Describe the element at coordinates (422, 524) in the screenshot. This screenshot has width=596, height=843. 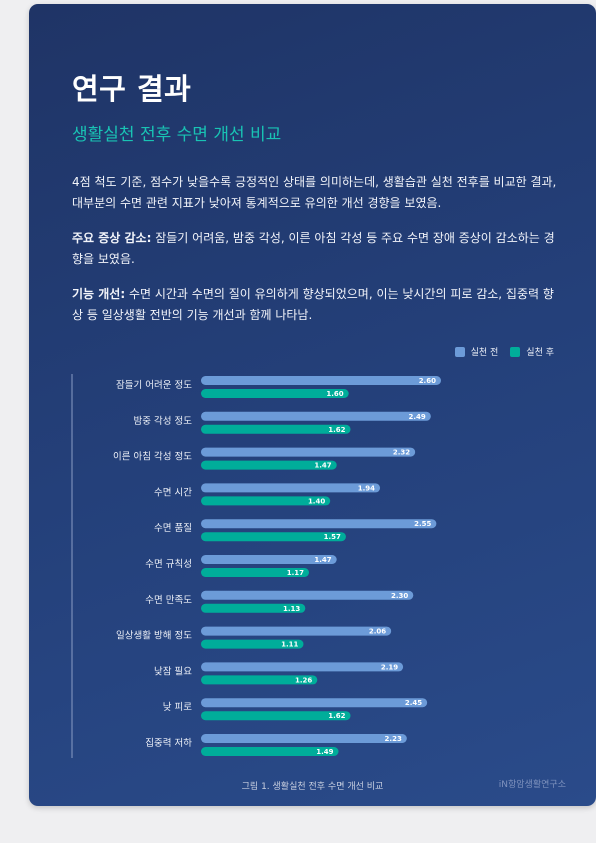
I see `bar-value-label: 2.55` at that location.